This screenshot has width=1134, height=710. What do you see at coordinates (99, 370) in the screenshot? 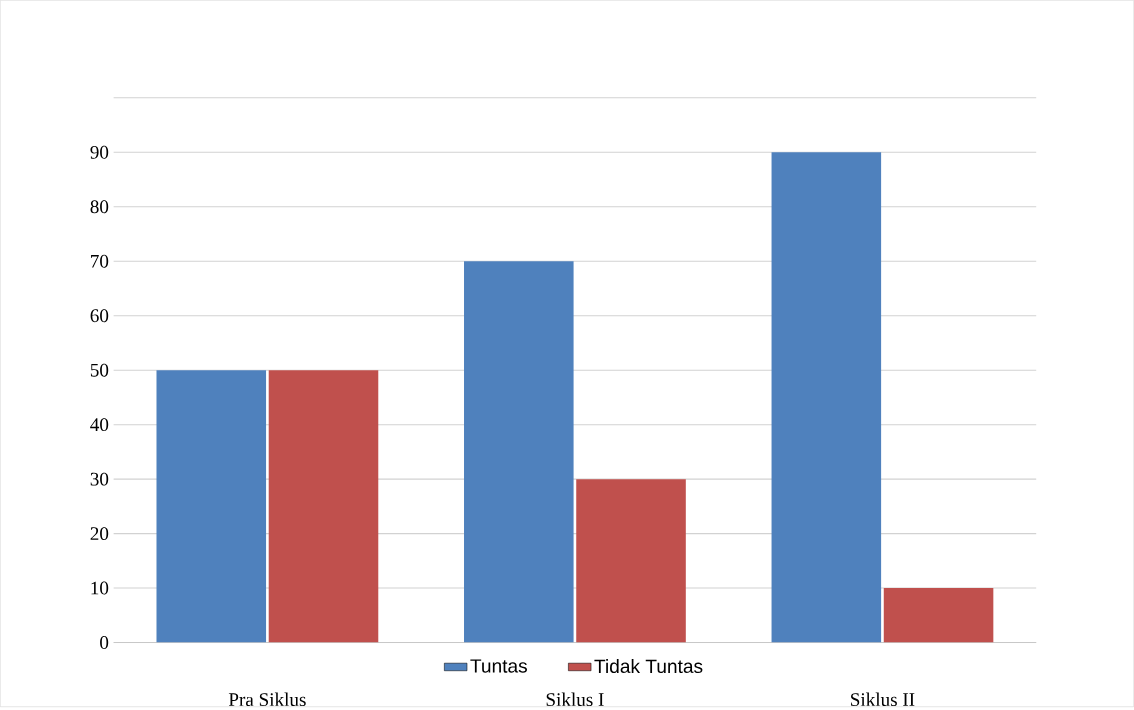
I see `y-tick-label: 50` at bounding box center [99, 370].